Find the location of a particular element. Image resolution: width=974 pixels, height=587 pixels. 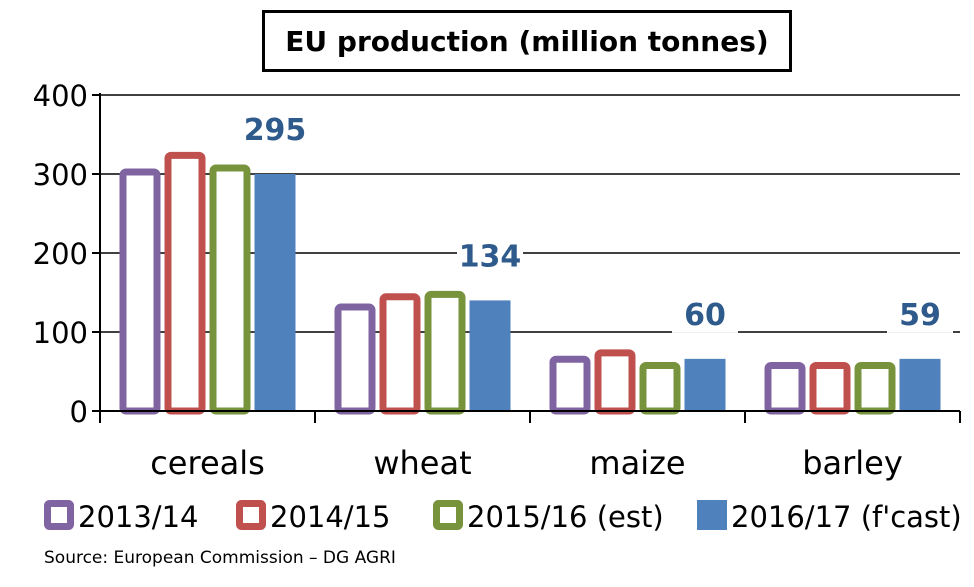

x-tick-label: wheat is located at coordinates (422, 463).